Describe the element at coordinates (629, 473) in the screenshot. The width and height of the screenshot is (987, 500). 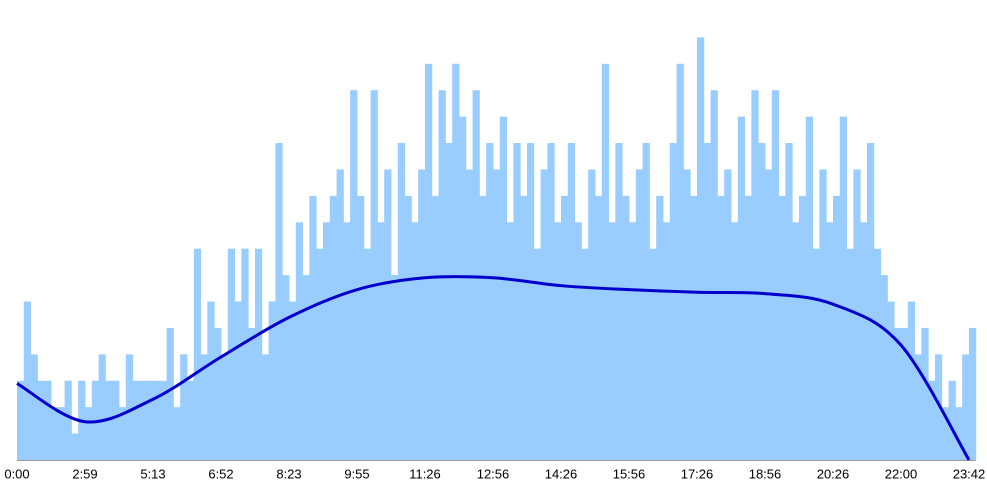
I see `x-tick-label: 15:56` at that location.